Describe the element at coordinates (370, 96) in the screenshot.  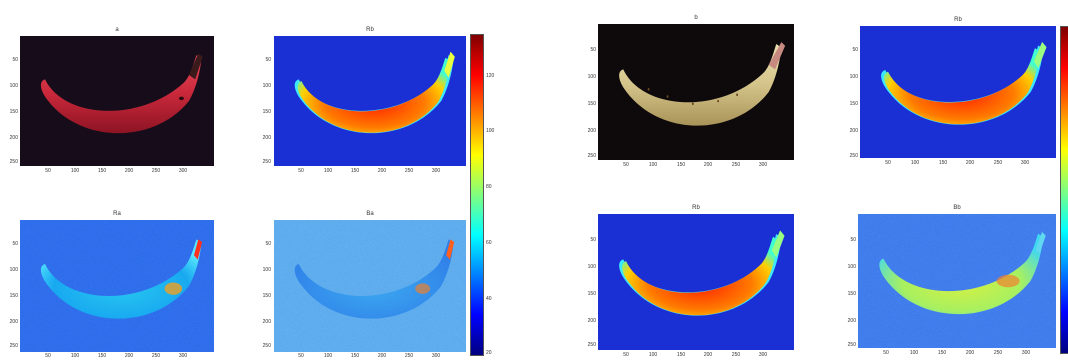
I see `panel-ra-rb: Rb` at that location.